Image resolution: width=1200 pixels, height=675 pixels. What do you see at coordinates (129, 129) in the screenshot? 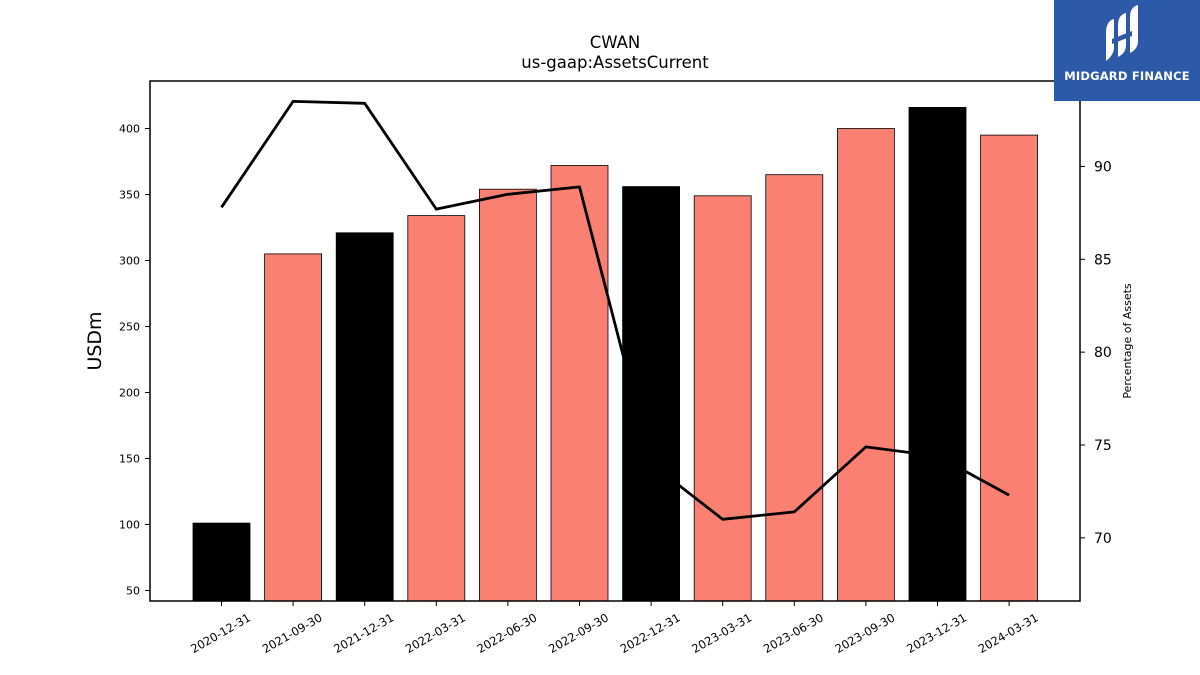
I see `y-tick-label: 400` at bounding box center [129, 129].